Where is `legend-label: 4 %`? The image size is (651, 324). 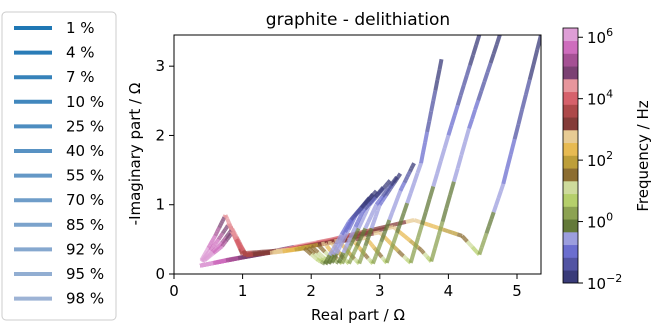
legend-label: 4 % is located at coordinates (80, 53).